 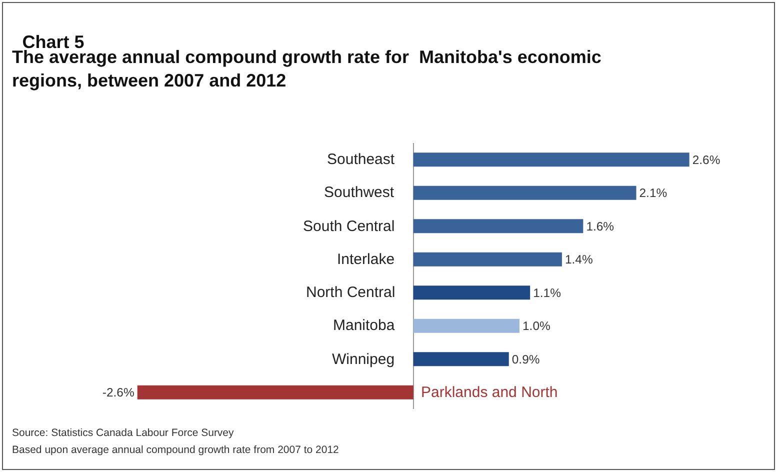 I want to click on data-label: 2.1%, so click(x=653, y=193).